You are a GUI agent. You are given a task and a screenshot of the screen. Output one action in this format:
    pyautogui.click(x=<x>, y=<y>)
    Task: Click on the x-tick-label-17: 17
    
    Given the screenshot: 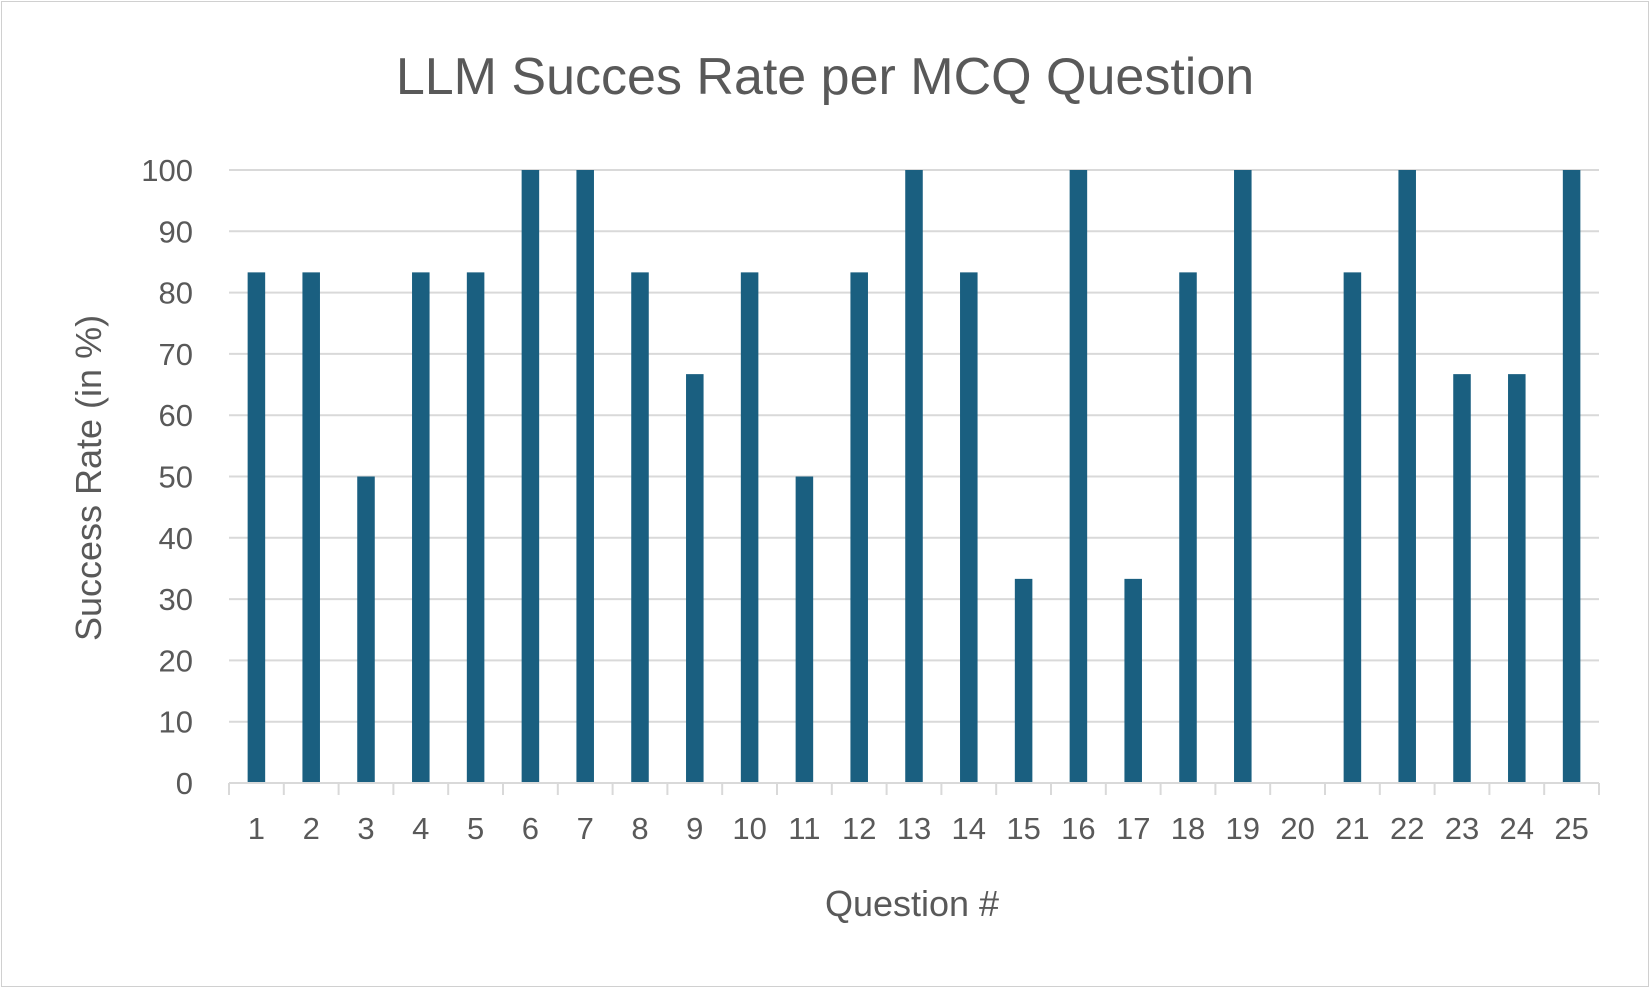 What is the action you would take?
    pyautogui.click(x=1133, y=828)
    